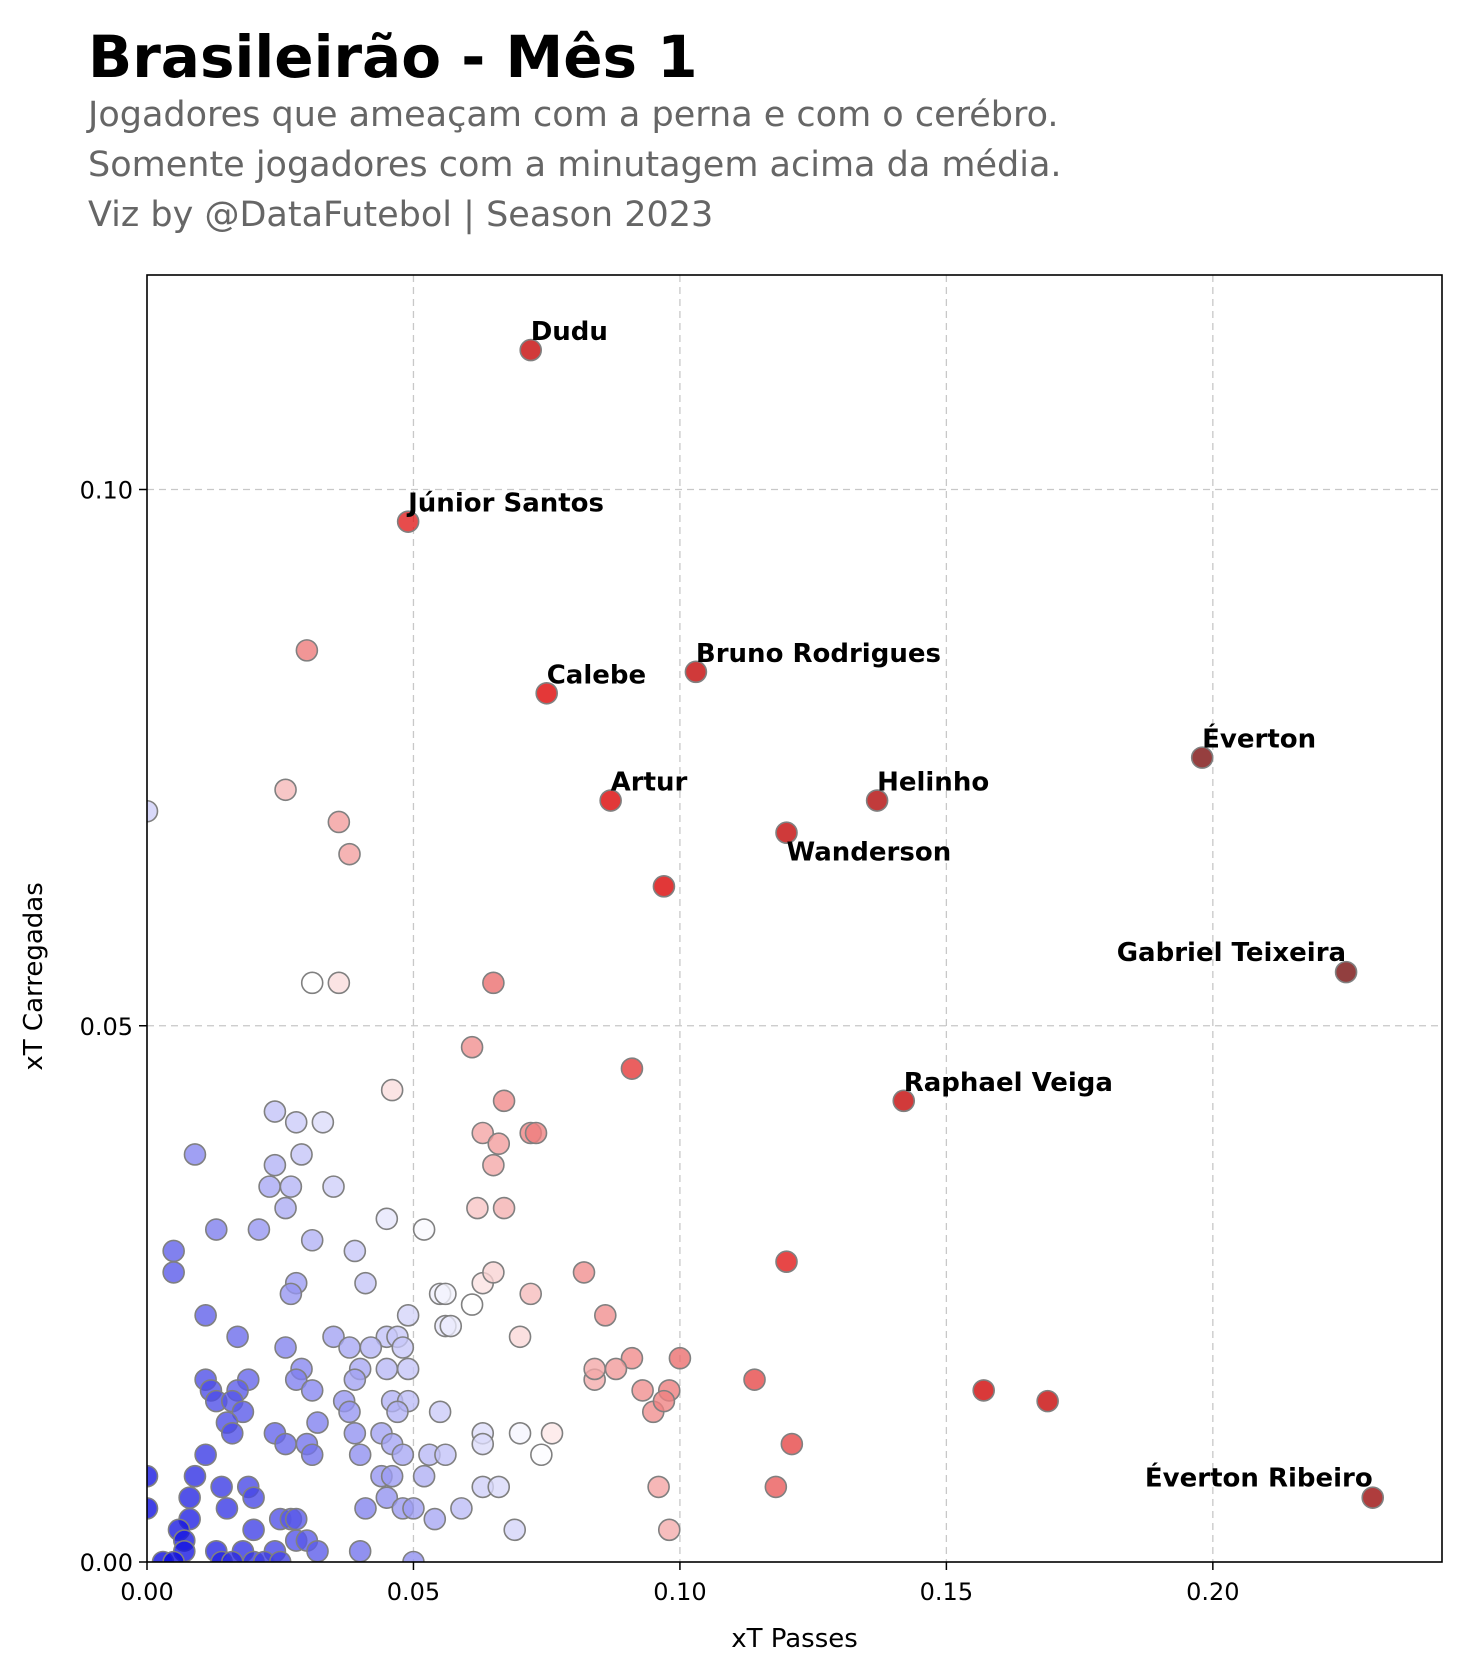 This screenshot has height=1669, width=1460. I want to click on point-label: Júnior Santos, so click(505, 504).